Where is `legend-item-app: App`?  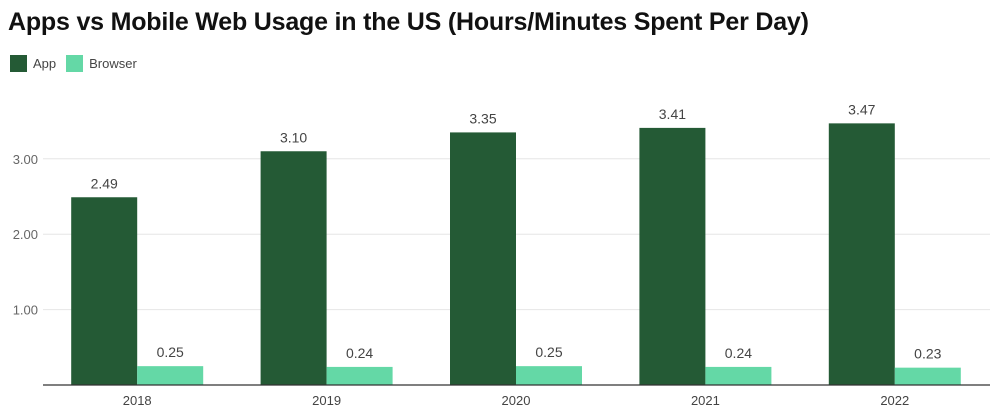
legend-item-app: App is located at coordinates (33, 63).